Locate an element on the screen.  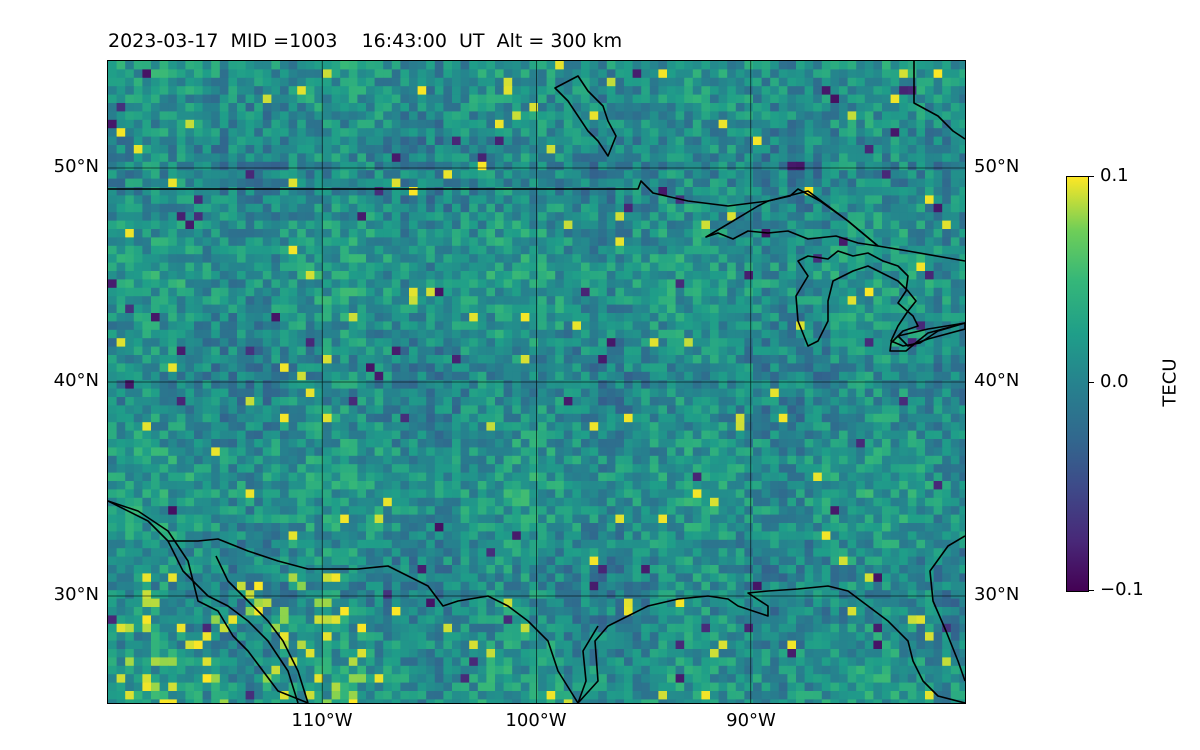
mexico-west-coast is located at coordinates (208, 601).